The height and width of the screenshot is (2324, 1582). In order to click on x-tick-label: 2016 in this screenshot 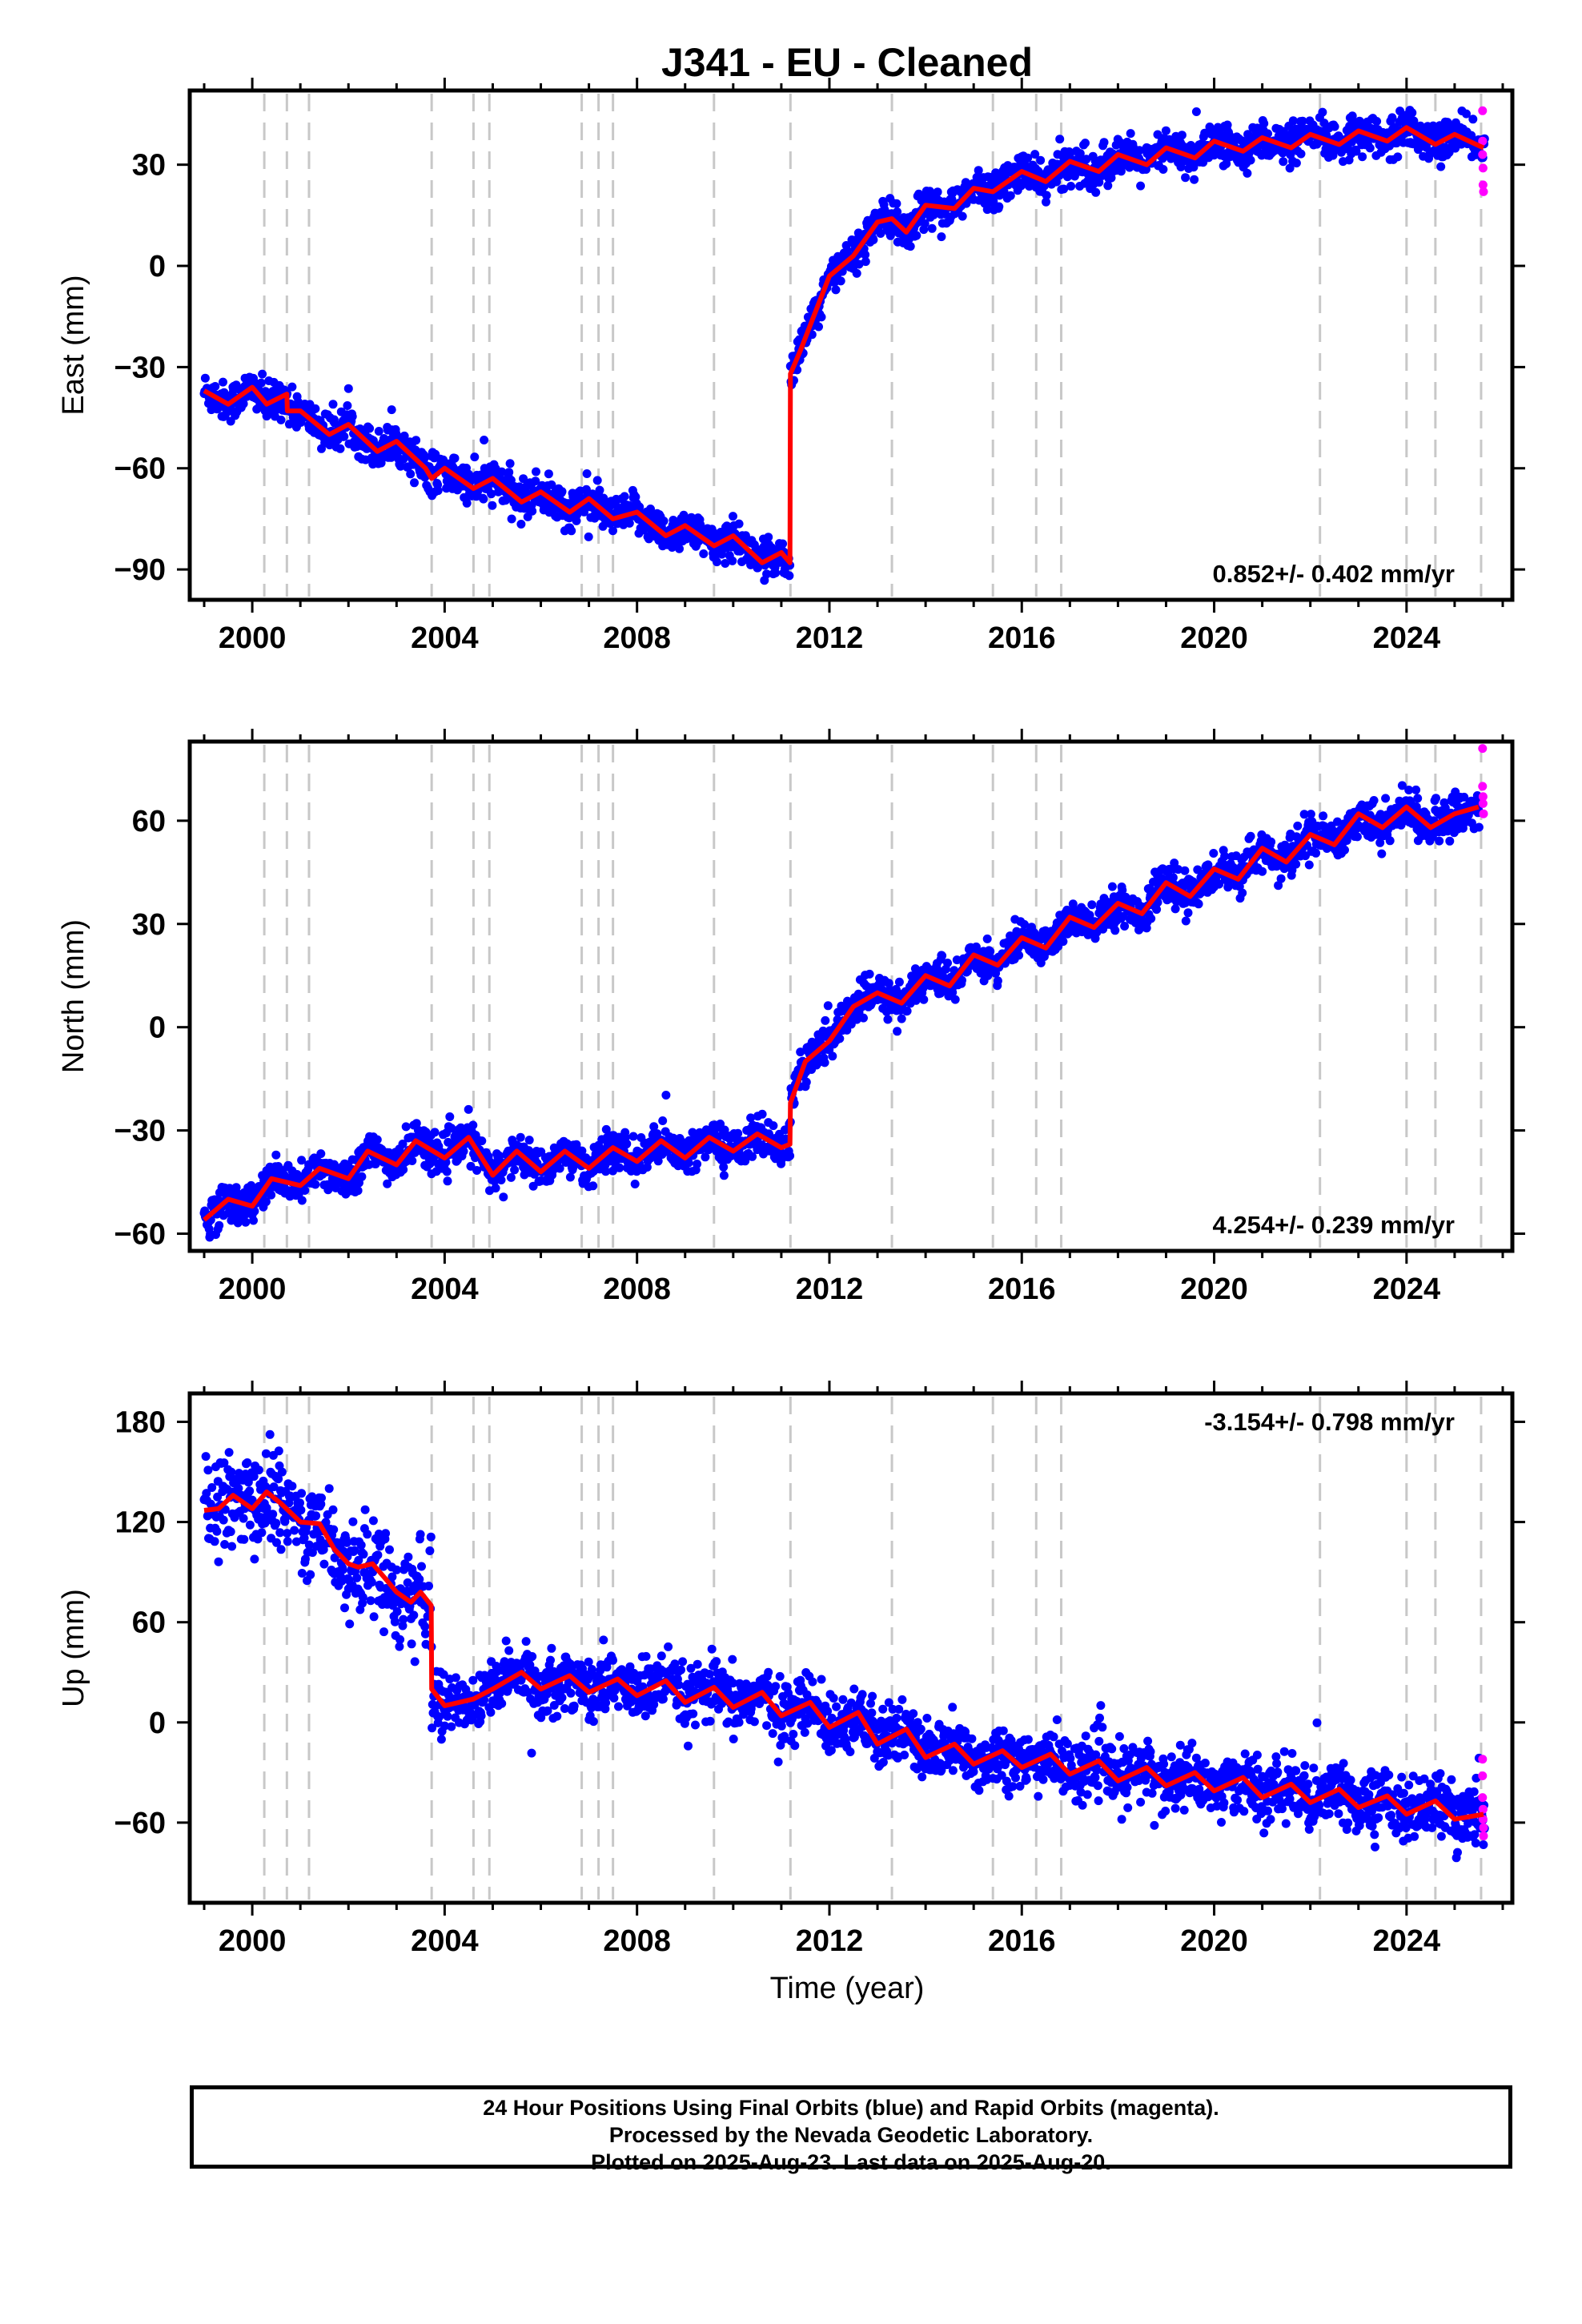, I will do `click(1022, 1289)`.